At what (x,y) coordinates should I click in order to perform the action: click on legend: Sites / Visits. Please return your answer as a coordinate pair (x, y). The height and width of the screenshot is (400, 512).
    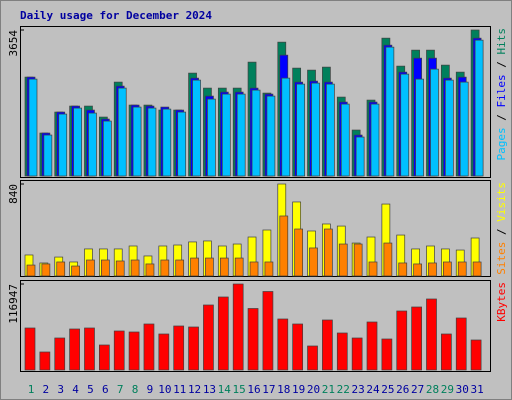
    Looking at the image, I should click on (501, 228).